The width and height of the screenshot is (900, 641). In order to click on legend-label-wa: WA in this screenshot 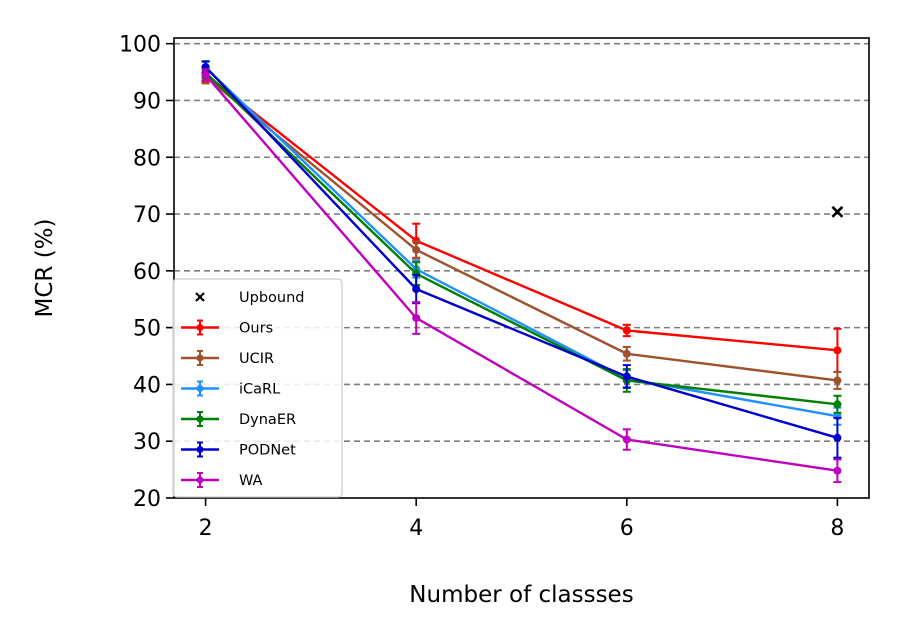, I will do `click(251, 481)`.